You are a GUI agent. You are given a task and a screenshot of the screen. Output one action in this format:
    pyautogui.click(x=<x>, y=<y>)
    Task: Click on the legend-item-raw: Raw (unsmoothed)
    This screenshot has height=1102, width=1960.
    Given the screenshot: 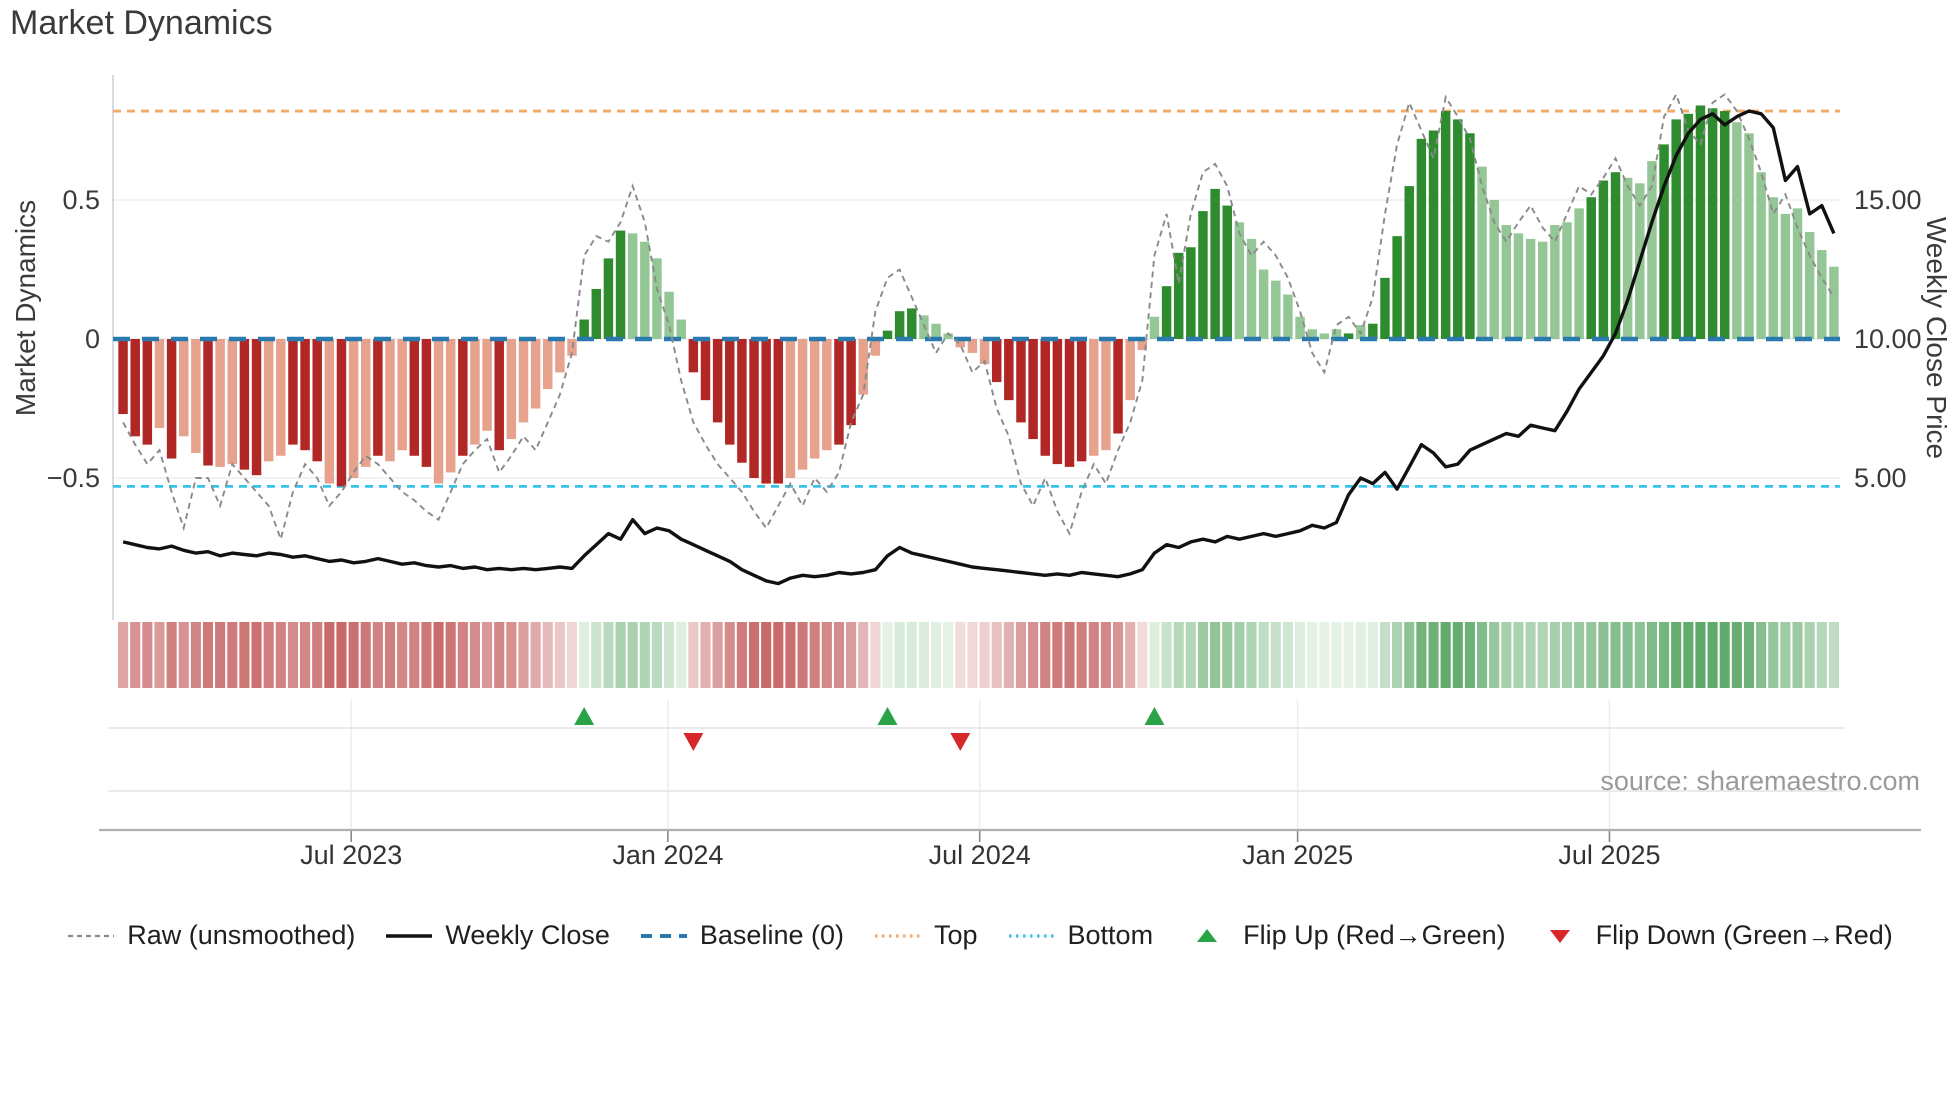 What is the action you would take?
    pyautogui.click(x=211, y=935)
    